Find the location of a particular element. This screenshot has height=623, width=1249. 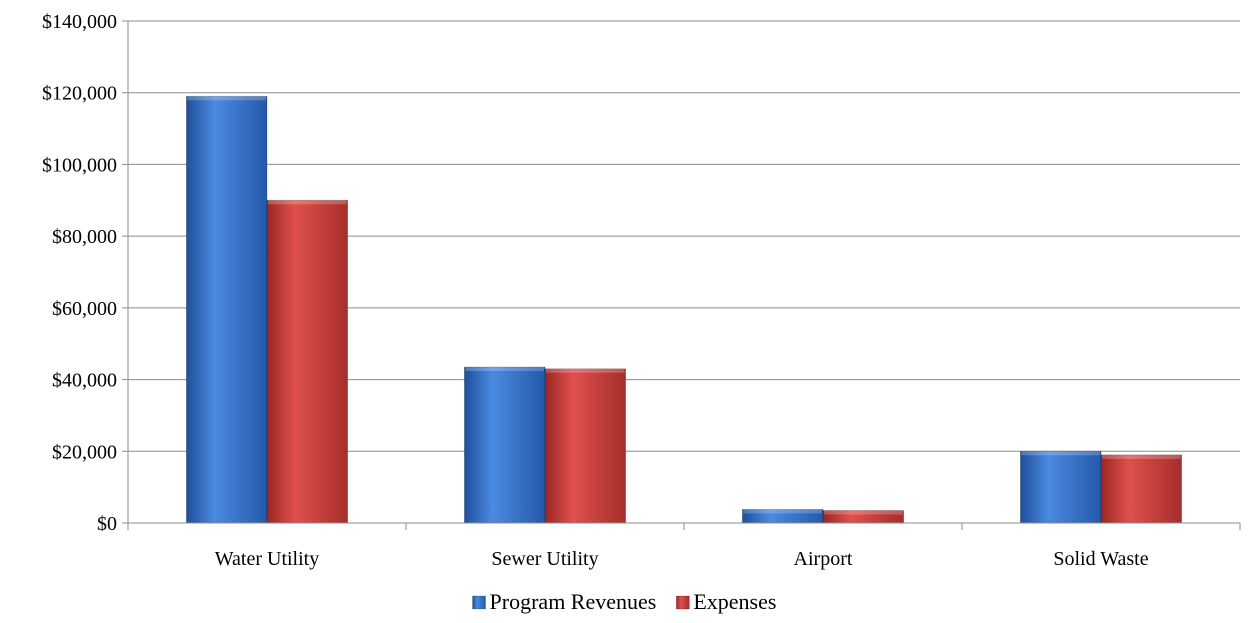

y-tick-label: $60,000 is located at coordinates (84, 309).